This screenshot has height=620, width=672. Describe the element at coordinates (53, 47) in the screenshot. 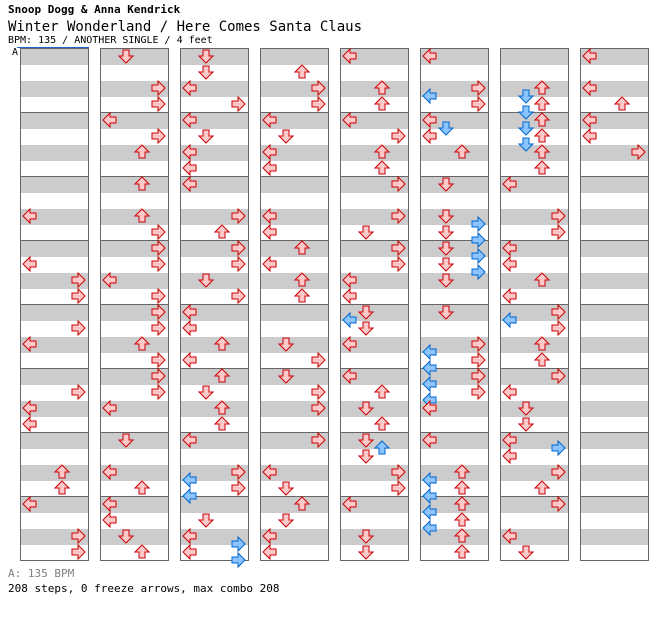

I see `section-start-bar` at that location.